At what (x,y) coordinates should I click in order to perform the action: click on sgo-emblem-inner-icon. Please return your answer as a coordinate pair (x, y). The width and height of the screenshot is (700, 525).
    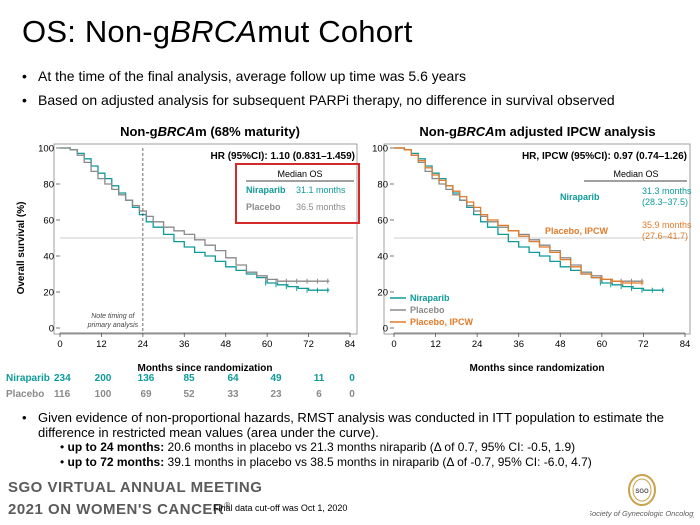
    Looking at the image, I should click on (642, 490).